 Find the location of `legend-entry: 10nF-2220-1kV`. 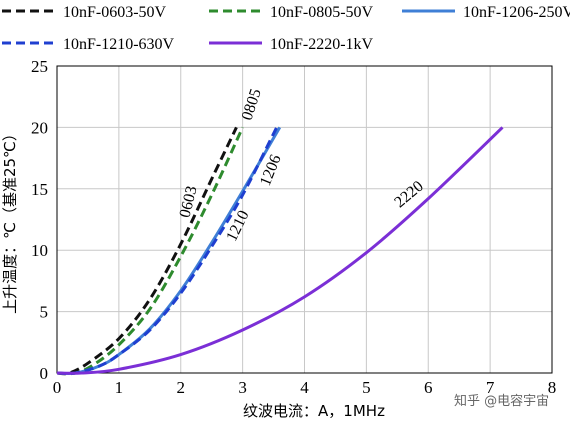

legend-entry: 10nF-2220-1kV is located at coordinates (322, 44).